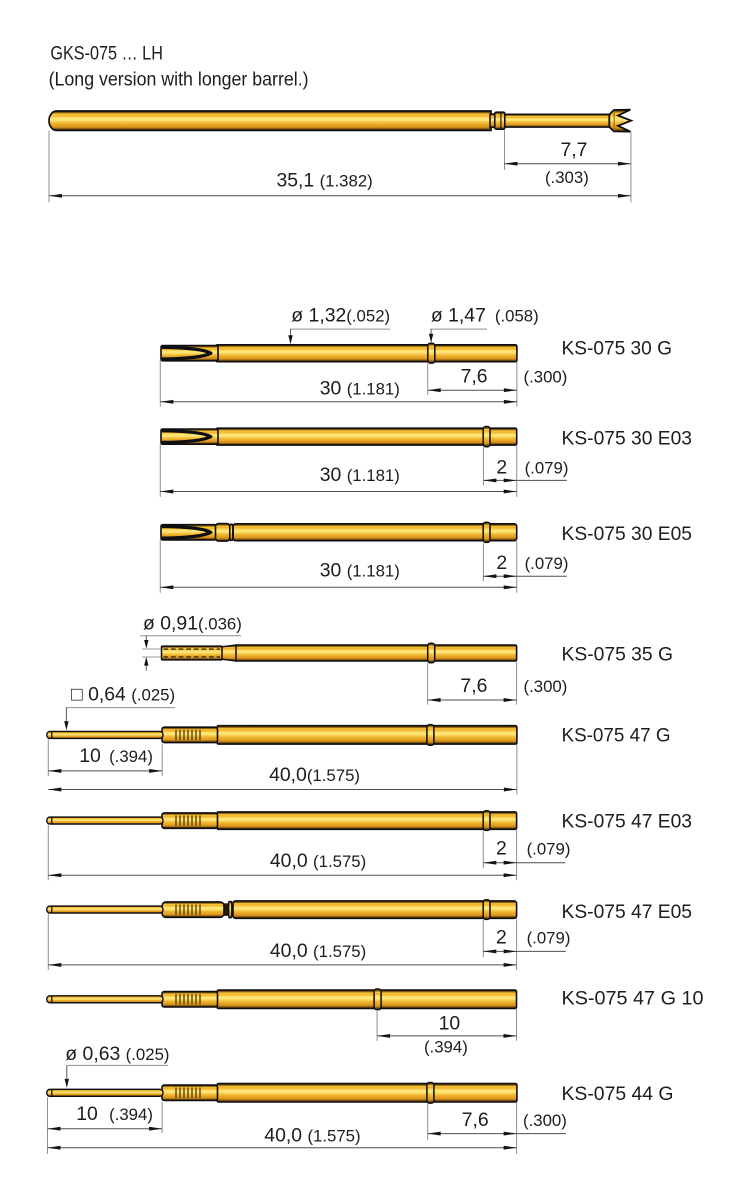  I want to click on svg-text: KS-075 30 E05, so click(627, 534).